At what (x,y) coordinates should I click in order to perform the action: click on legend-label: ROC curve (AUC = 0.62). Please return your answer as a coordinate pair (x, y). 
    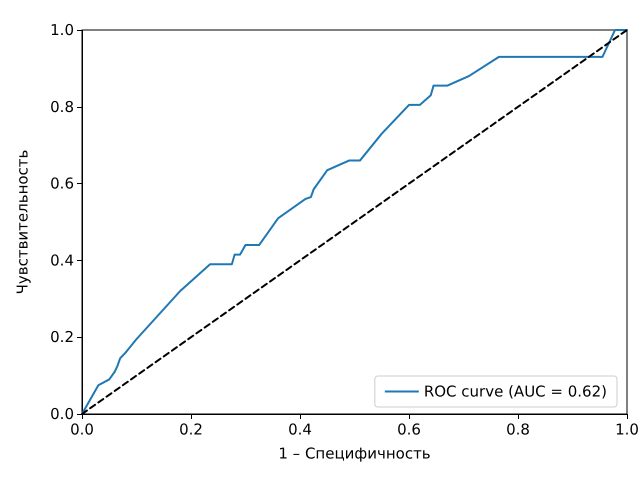
    Looking at the image, I should click on (515, 391).